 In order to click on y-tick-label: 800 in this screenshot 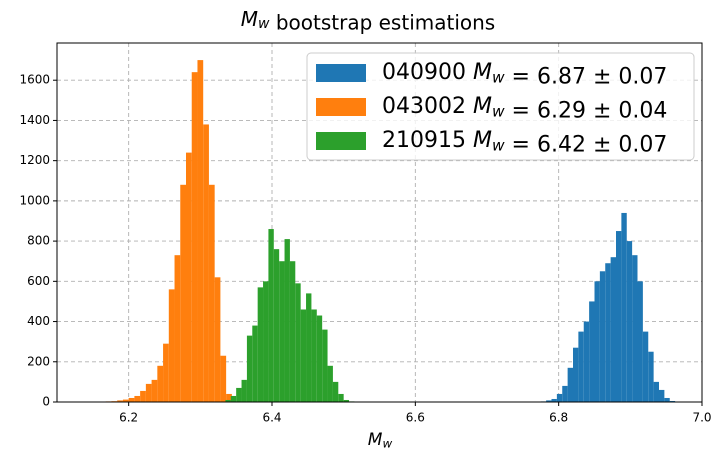, I will do `click(38, 241)`.